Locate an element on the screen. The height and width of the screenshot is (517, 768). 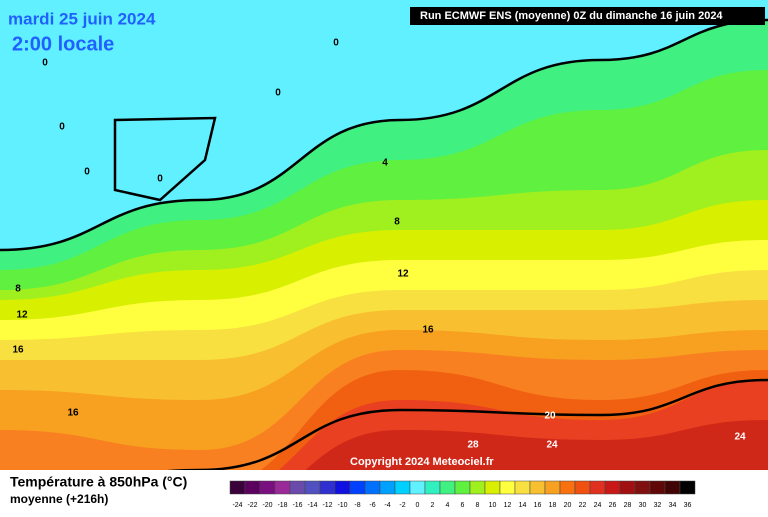
legend-label: -4 is located at coordinates (387, 505).